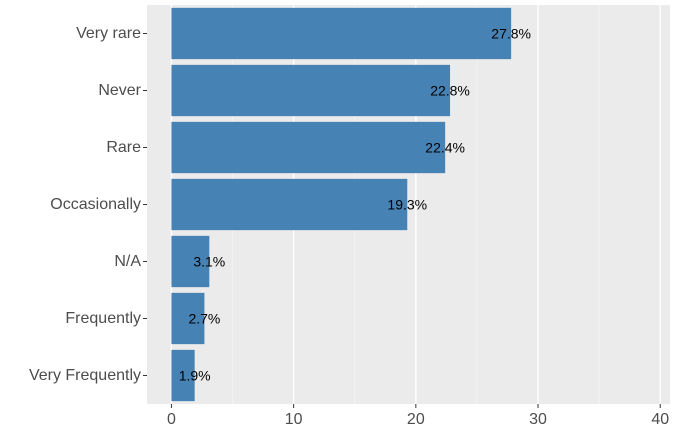 Image resolution: width=675 pixels, height=435 pixels. Describe the element at coordinates (108, 33) in the screenshot. I see `y-tick-label: Very rare` at that location.